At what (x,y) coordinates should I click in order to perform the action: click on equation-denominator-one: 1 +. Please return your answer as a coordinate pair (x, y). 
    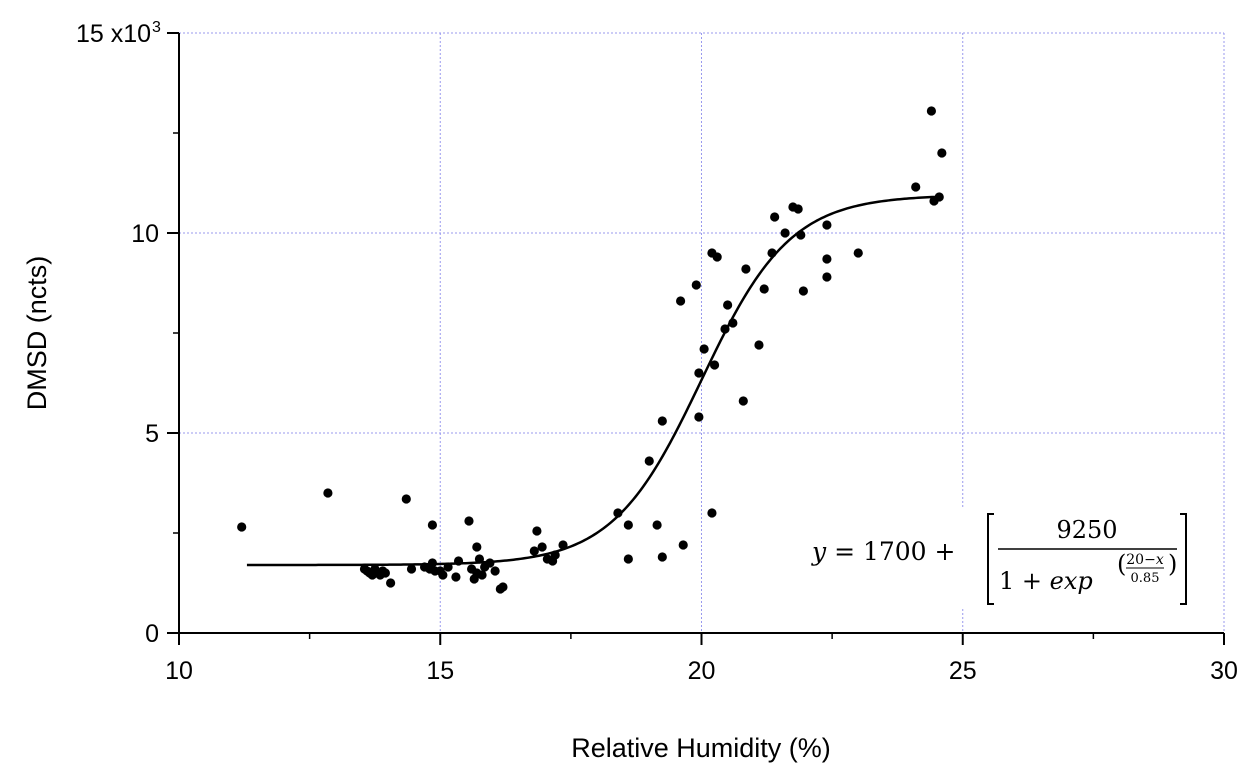
    Looking at the image, I should click on (1024, 581).